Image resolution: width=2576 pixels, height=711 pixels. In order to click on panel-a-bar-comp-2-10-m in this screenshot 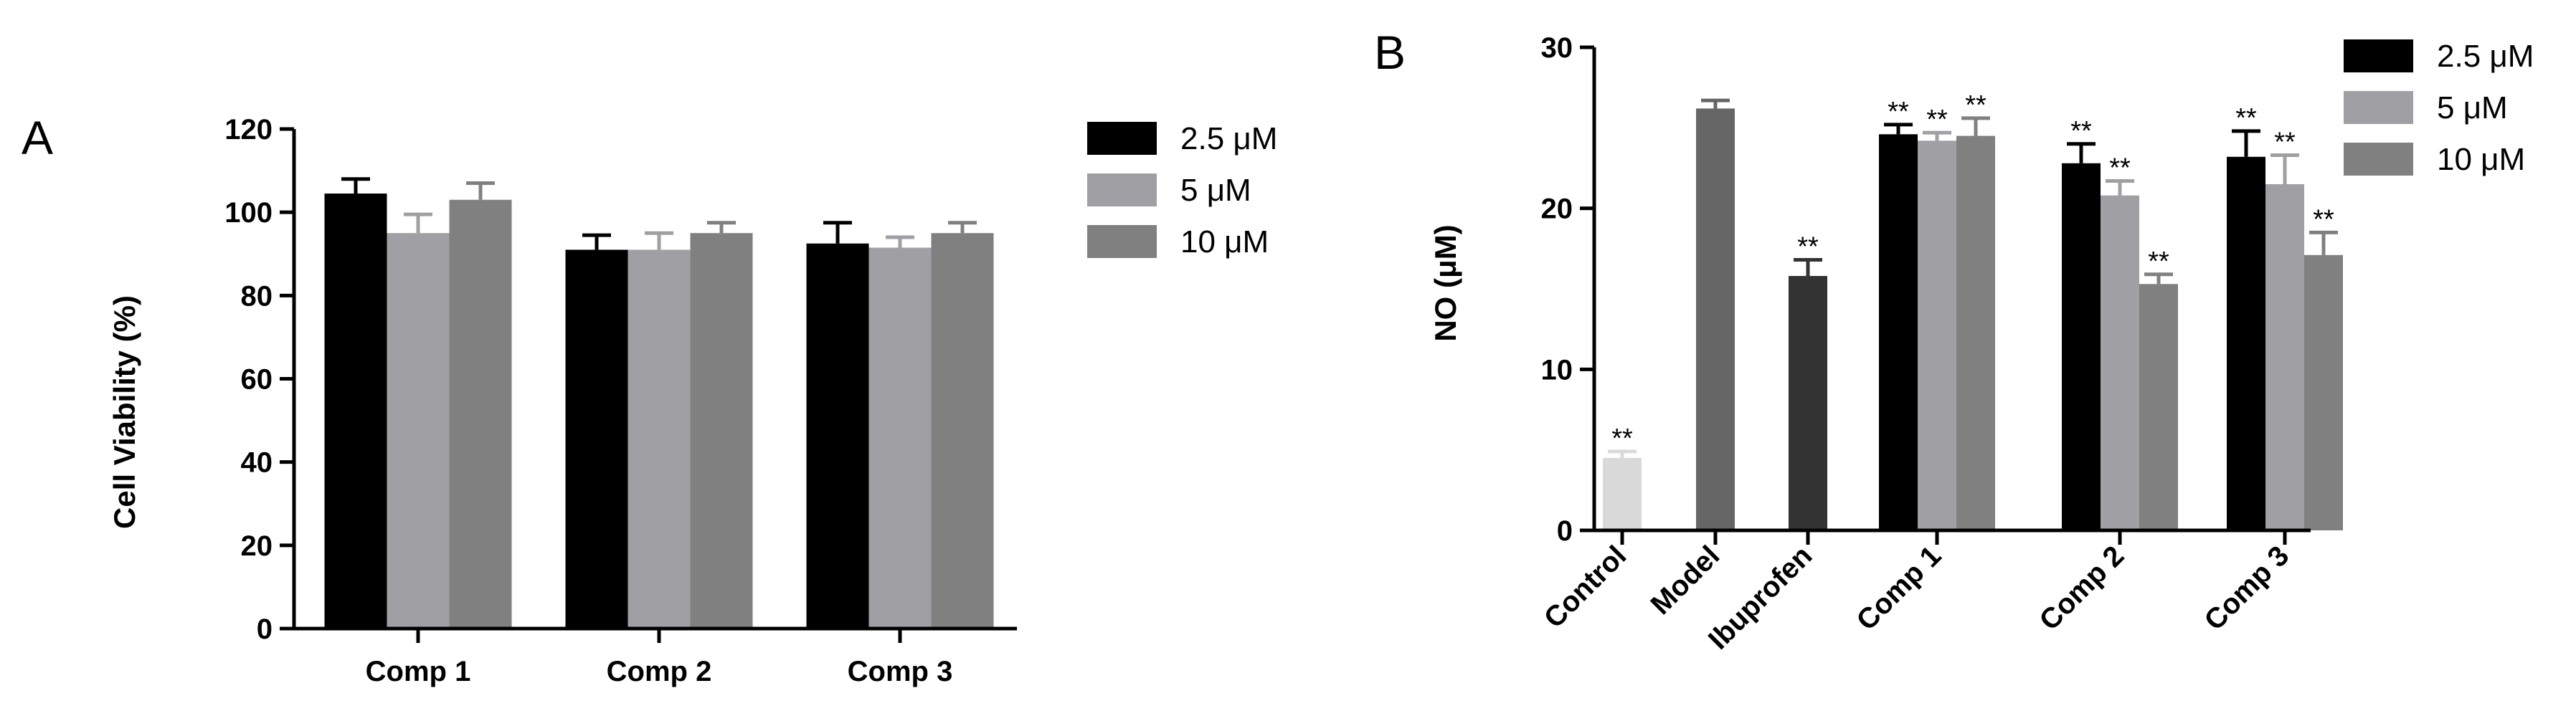, I will do `click(721, 431)`.